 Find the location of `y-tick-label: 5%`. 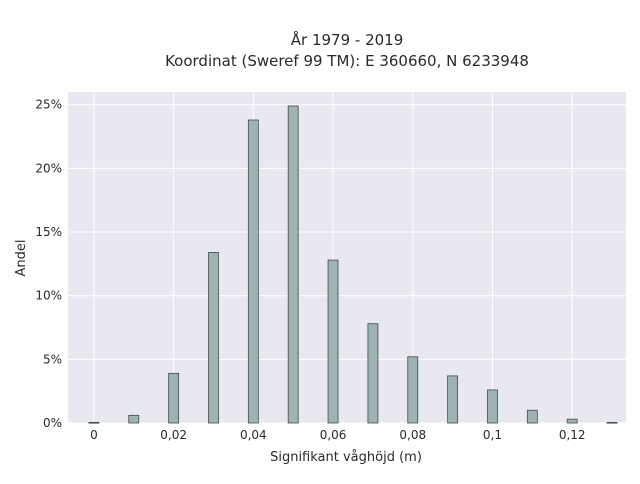

y-tick-label: 5% is located at coordinates (52, 359).